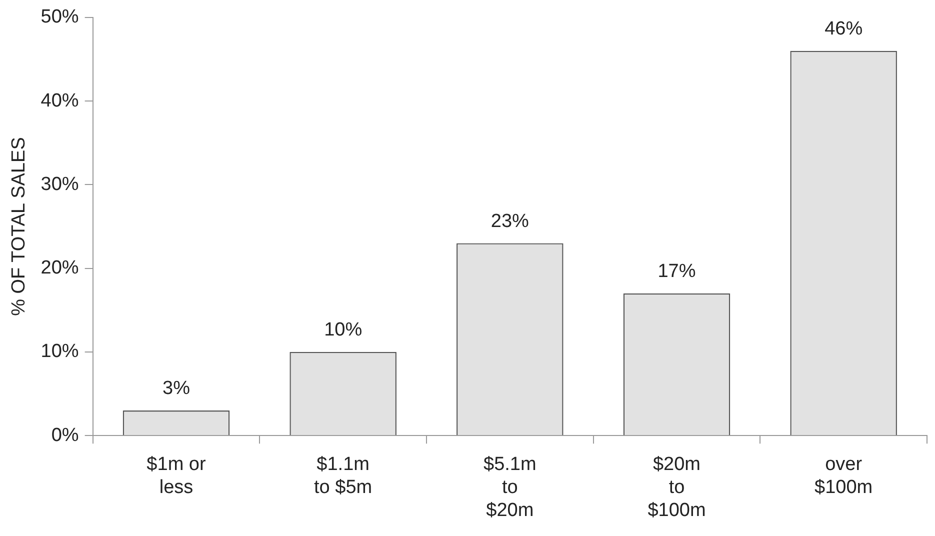  What do you see at coordinates (510, 487) in the screenshot?
I see `x-tick-label: $5.1m to $20m` at bounding box center [510, 487].